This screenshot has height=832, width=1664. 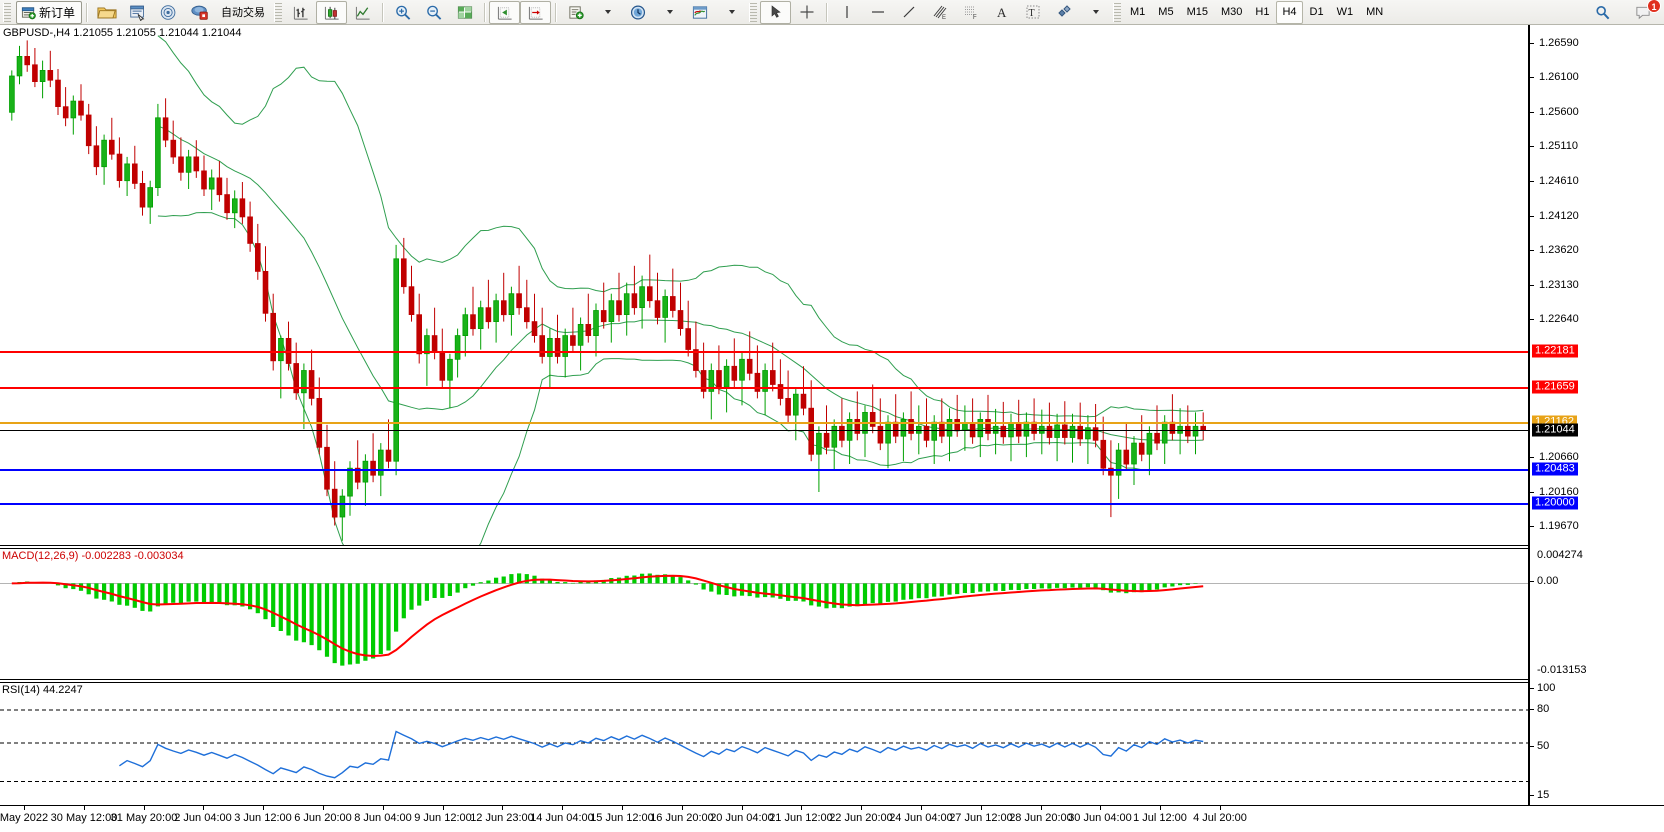 I want to click on chat-badge: 1, so click(x=1654, y=6).